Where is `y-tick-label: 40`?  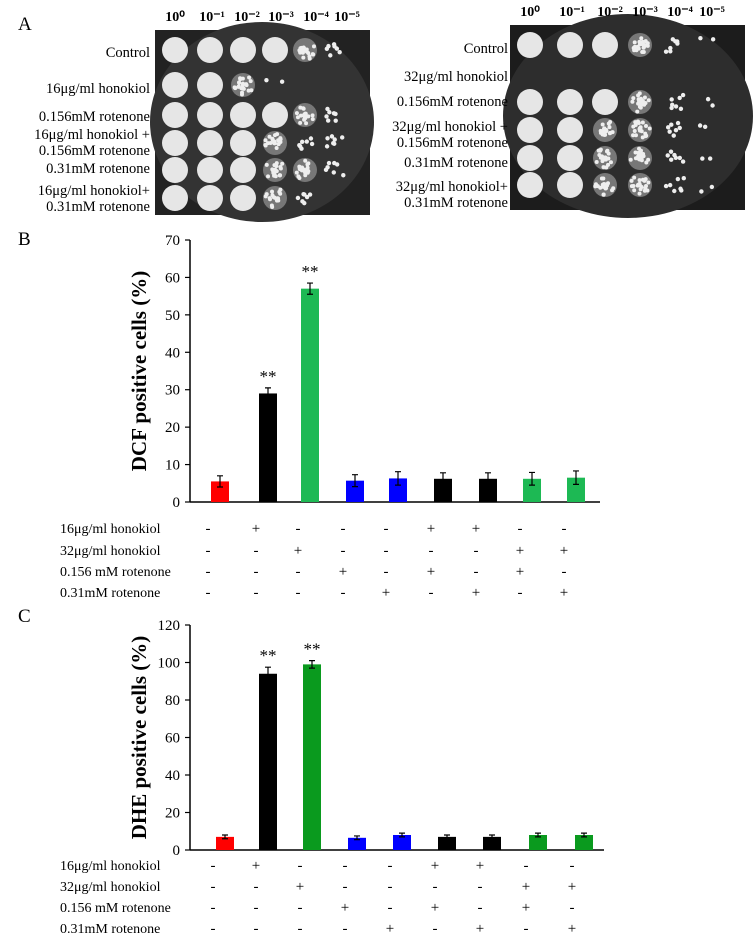 y-tick-label: 40 is located at coordinates (172, 776).